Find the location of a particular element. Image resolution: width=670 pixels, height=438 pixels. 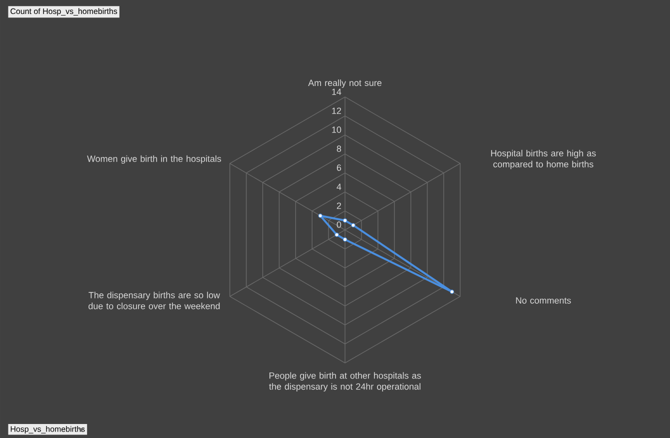

spoke-label: Women give birth in the hospitals is located at coordinates (154, 159).